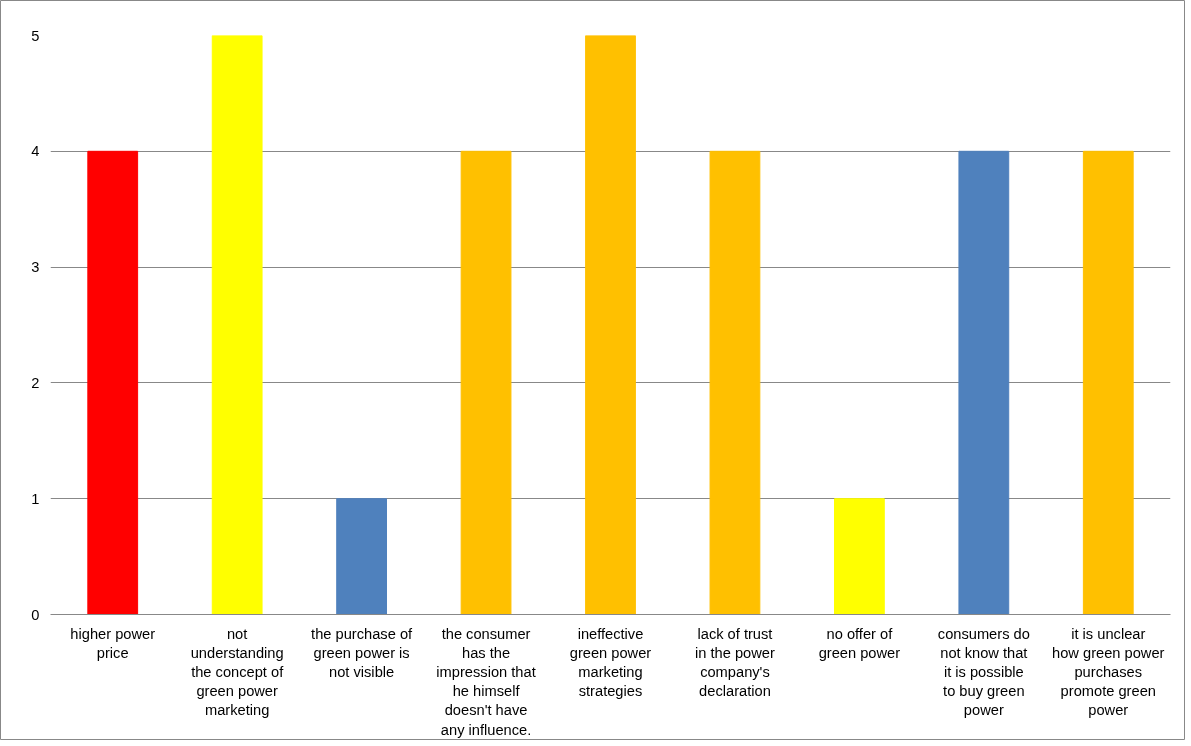 This screenshot has width=1191, height=746. I want to click on x-tick-label: lack of trust in the power company's declaration, so click(735, 662).